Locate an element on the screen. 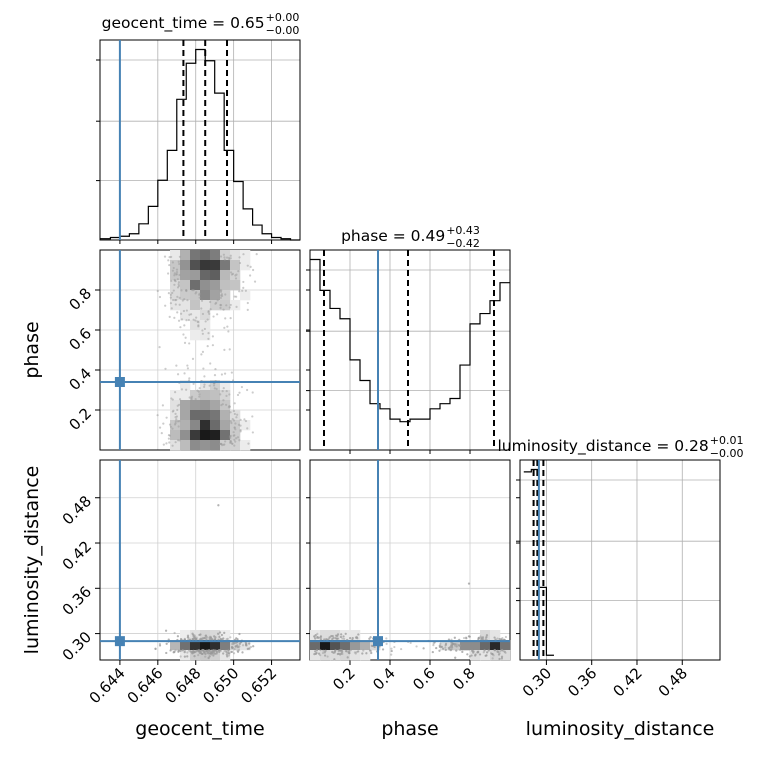  x-tick-label-phase: 0.2 is located at coordinates (344, 679).